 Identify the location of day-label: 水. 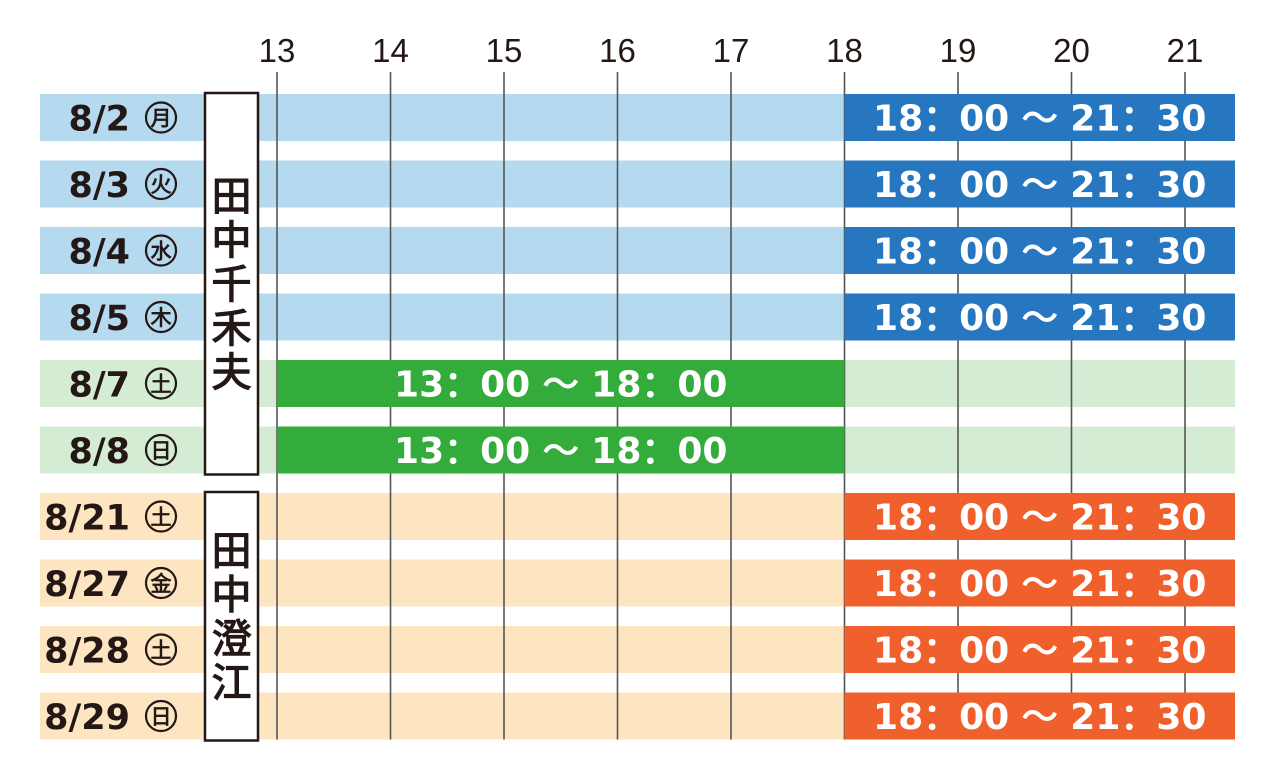
(162, 252).